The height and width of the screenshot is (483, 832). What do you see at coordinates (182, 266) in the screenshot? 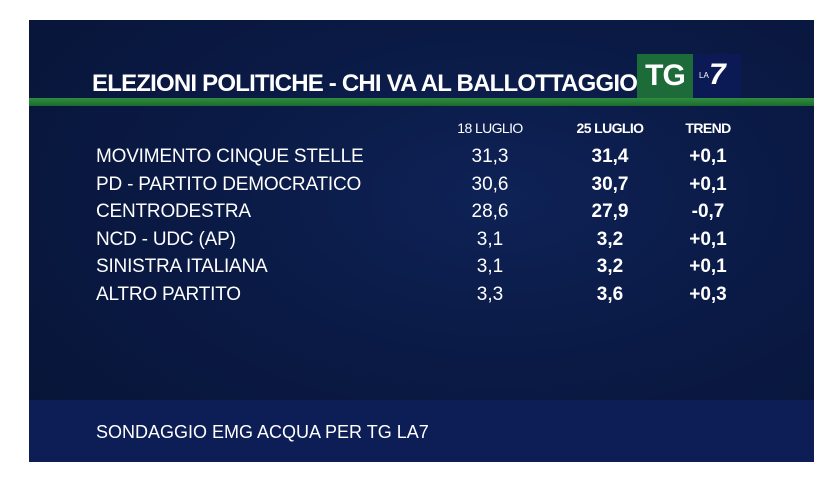
I see `party-name: SINISTRA ITALIANA` at bounding box center [182, 266].